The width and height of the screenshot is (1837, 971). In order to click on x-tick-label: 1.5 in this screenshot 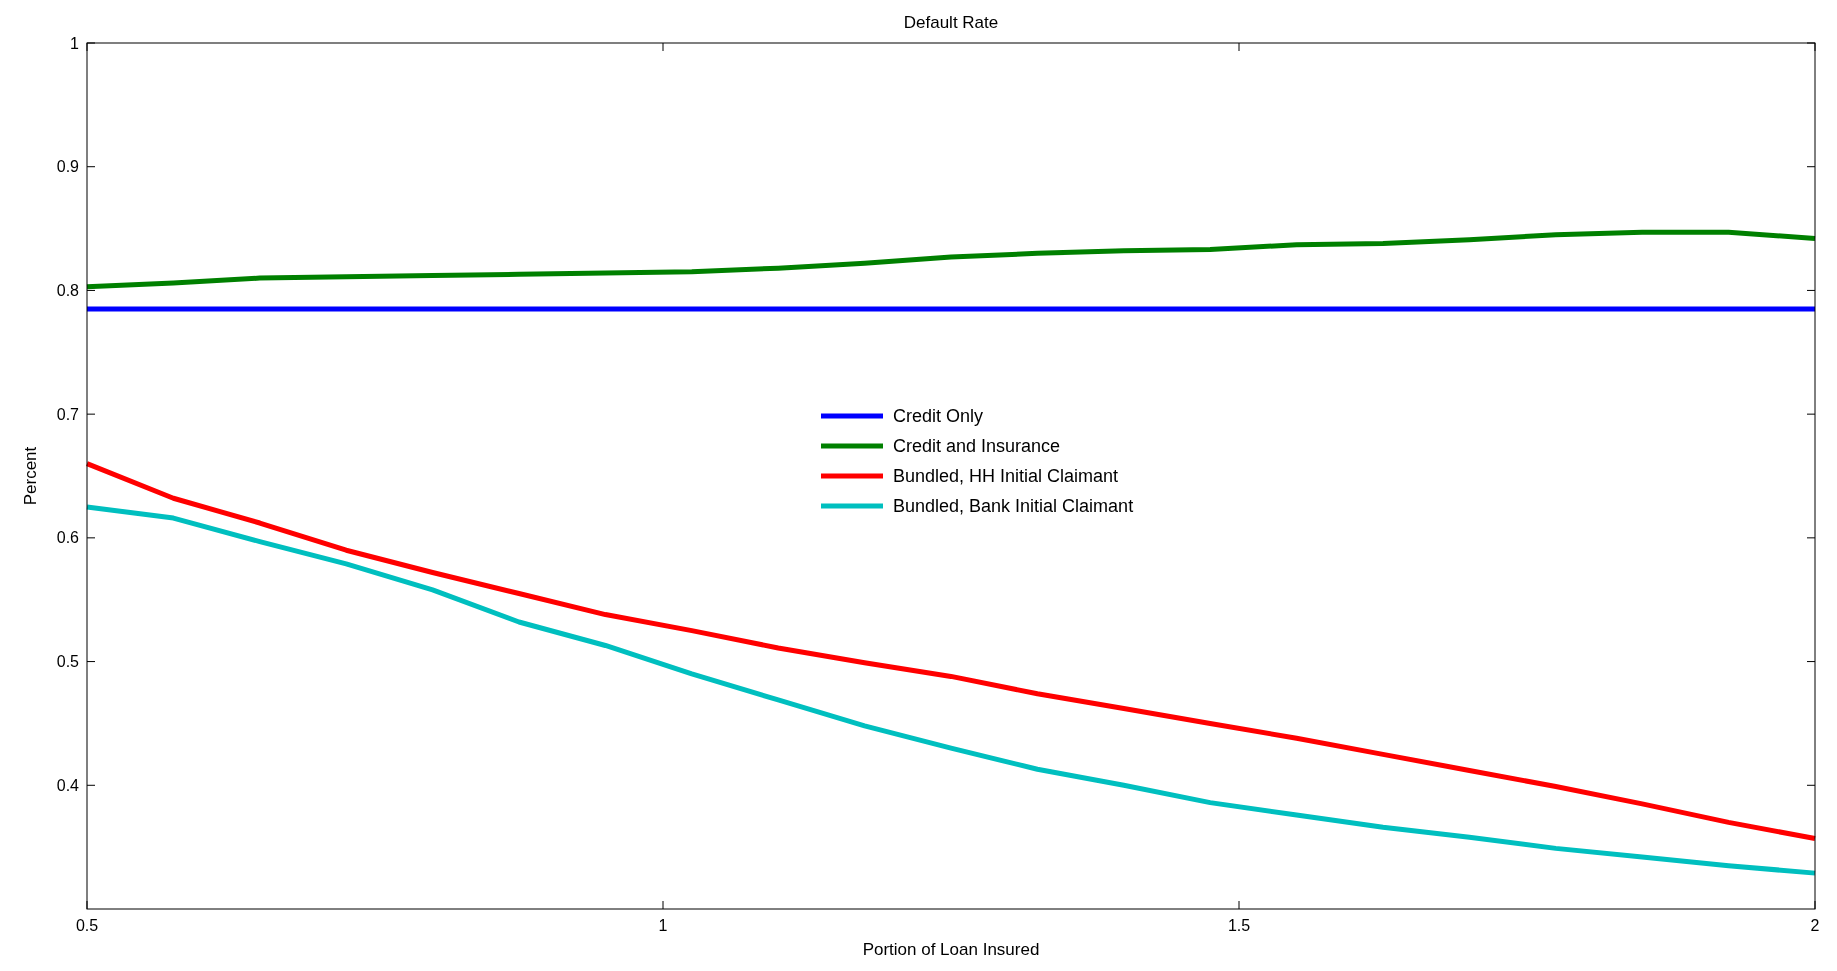, I will do `click(1239, 925)`.